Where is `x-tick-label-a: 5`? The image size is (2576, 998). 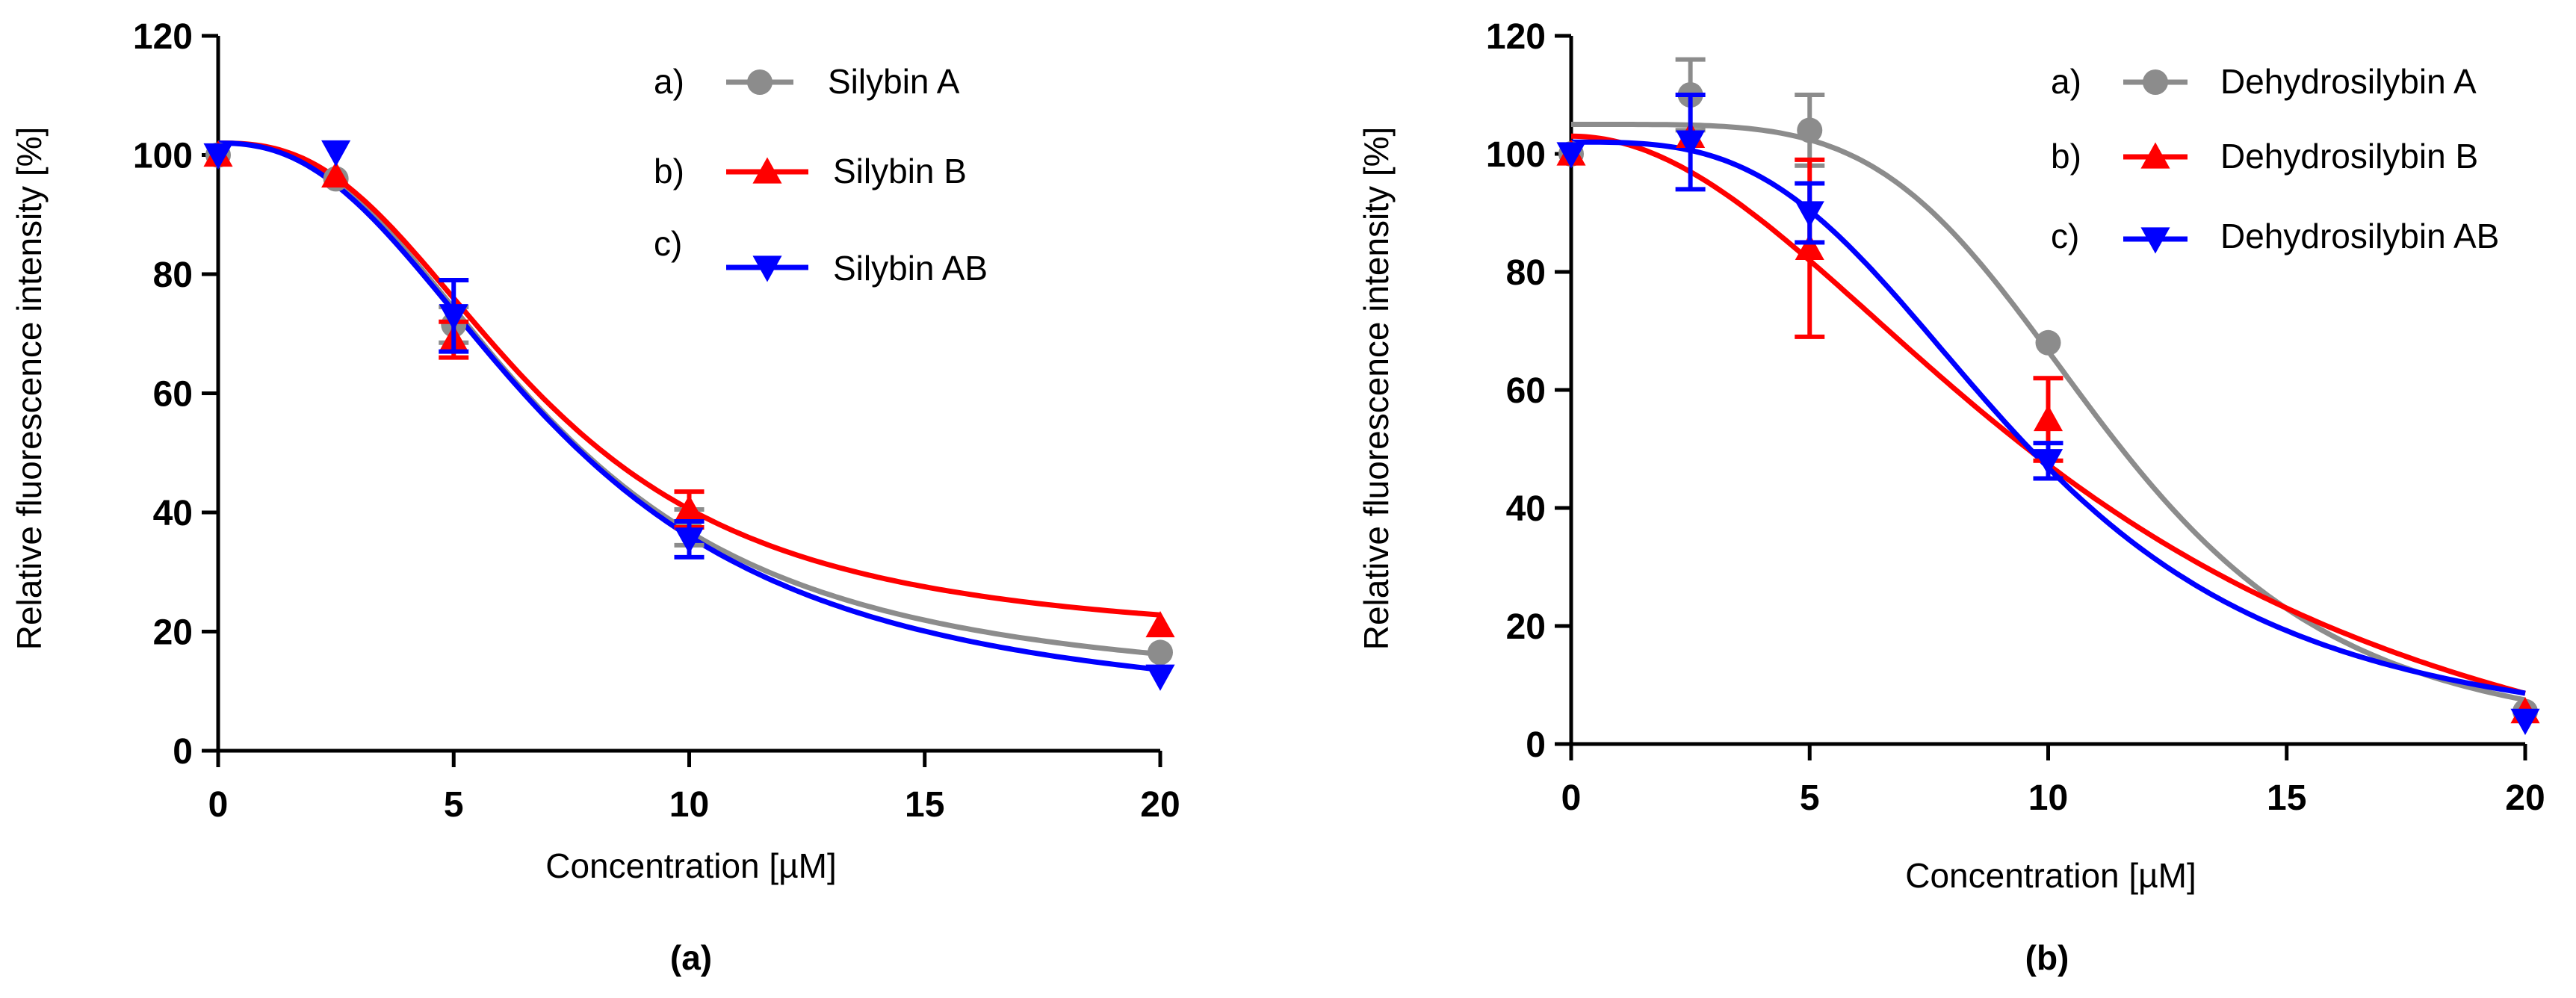
x-tick-label-a: 5 is located at coordinates (454, 805).